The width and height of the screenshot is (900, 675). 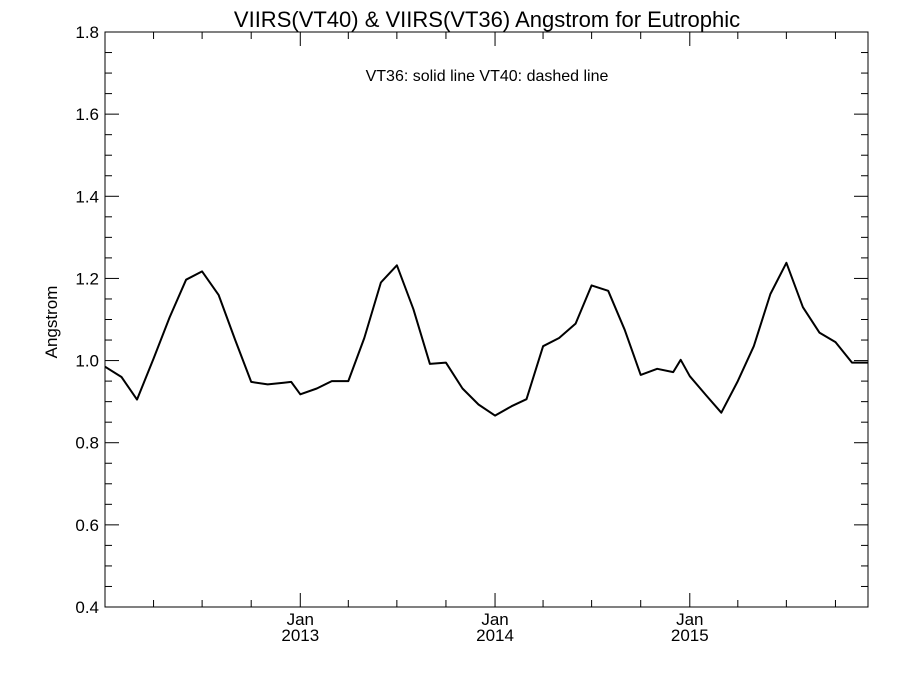 What do you see at coordinates (87, 607) in the screenshot?
I see `y-tick-label: 0.4` at bounding box center [87, 607].